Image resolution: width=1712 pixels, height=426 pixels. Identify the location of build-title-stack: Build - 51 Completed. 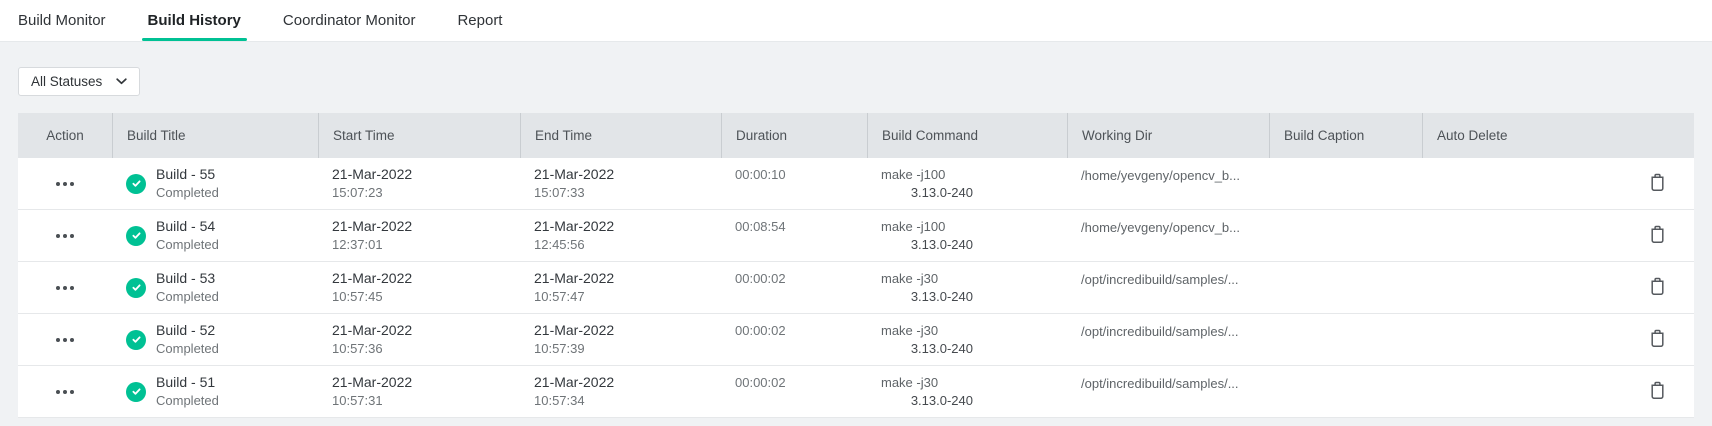
(187, 391).